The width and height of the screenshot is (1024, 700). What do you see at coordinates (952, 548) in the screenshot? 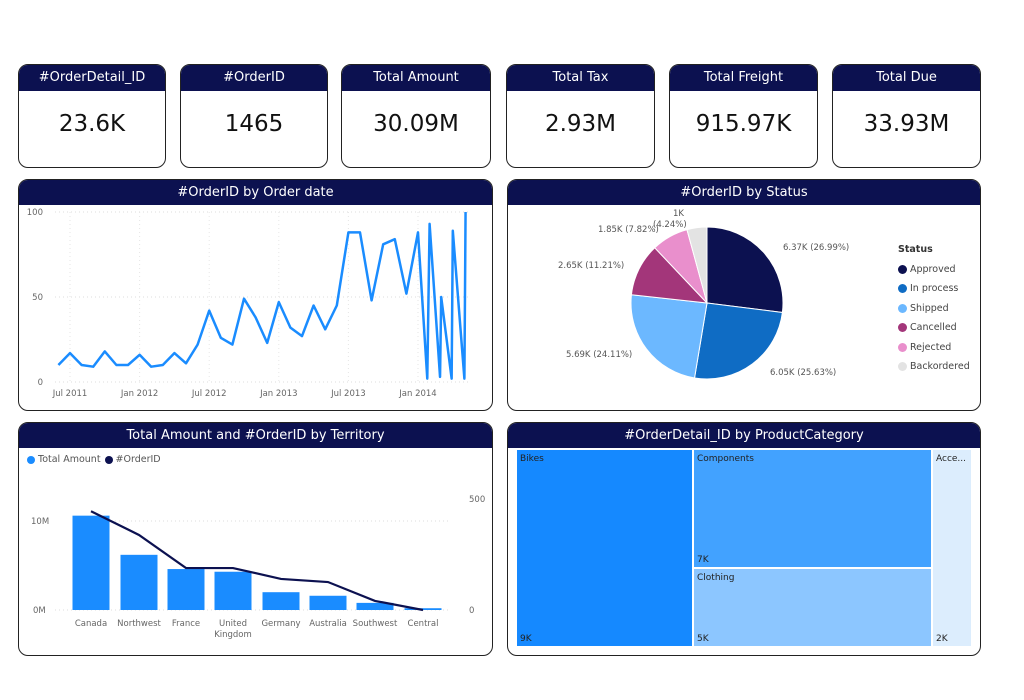
I see `treemap-tile-accessories: Acce... 2K` at bounding box center [952, 548].